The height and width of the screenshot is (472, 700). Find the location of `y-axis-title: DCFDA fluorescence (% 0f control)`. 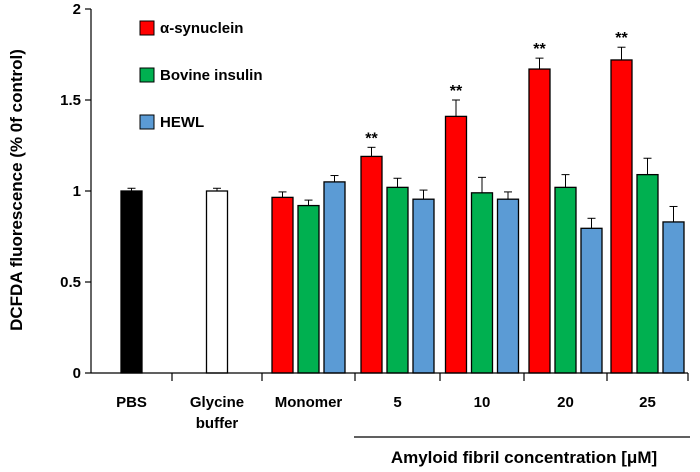

y-axis-title: DCFDA fluorescence (% 0f control) is located at coordinates (16, 190).